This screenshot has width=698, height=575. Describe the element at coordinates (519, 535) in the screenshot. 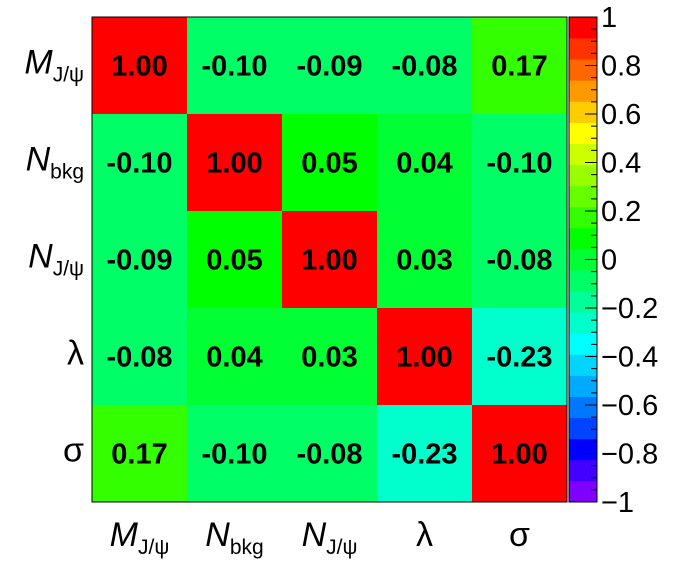

I see `column-label-4: σ` at that location.